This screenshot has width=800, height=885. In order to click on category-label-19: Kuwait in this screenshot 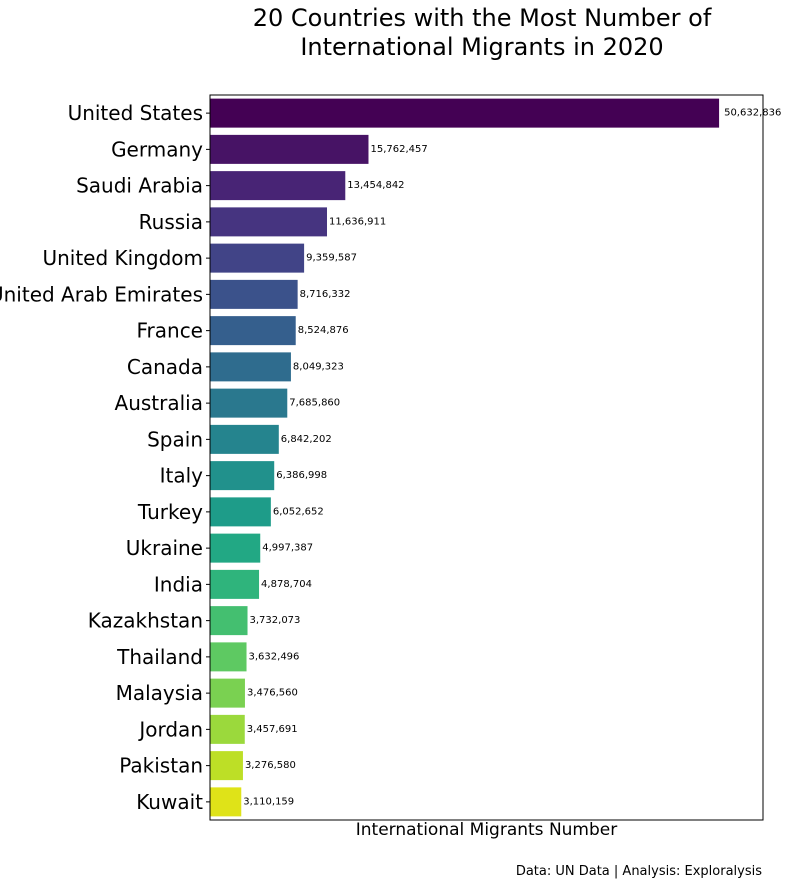, I will do `click(169, 802)`.